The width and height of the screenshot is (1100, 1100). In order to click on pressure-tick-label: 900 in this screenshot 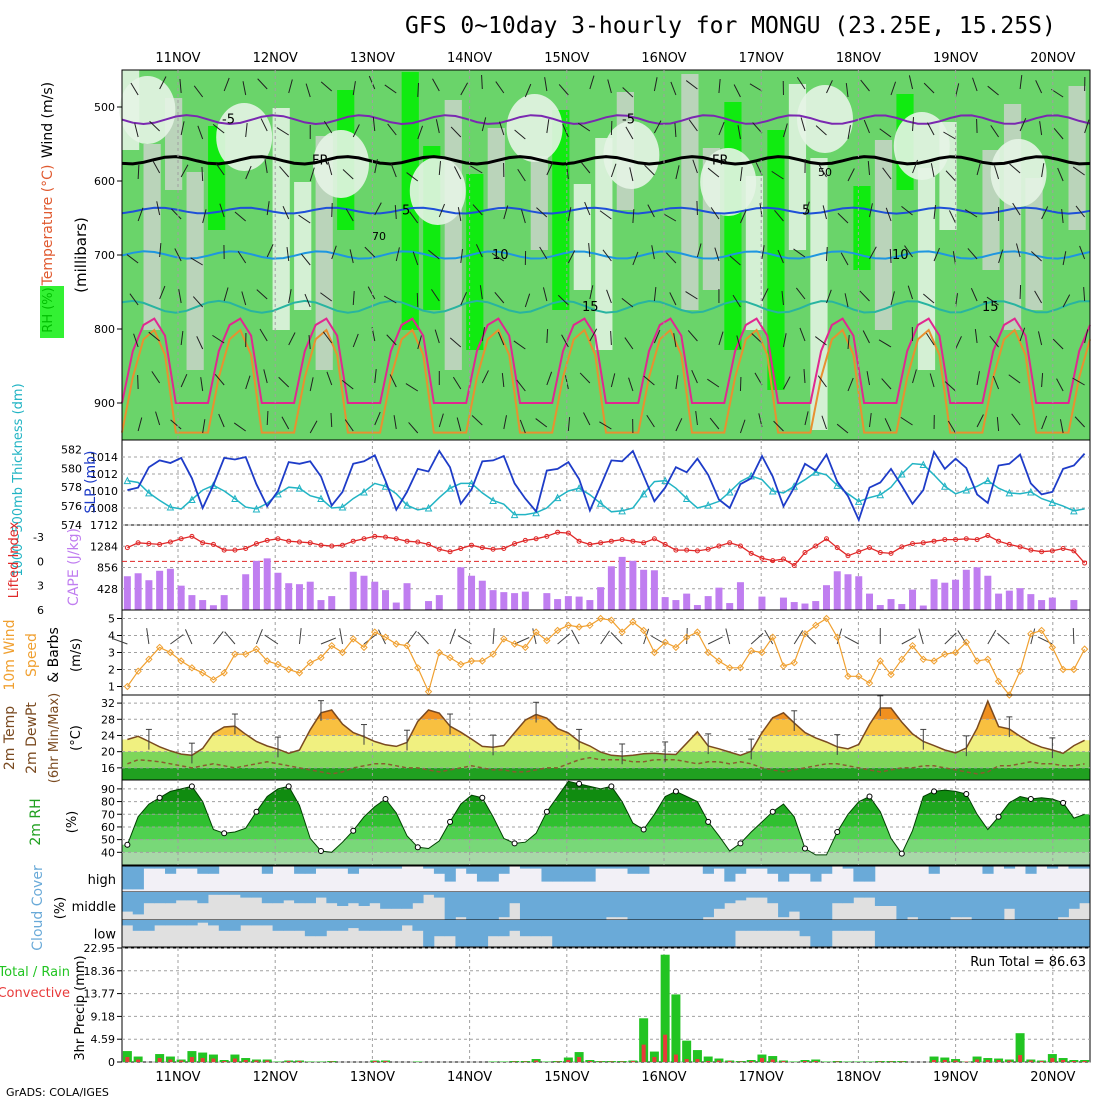, I will do `click(104, 403)`.